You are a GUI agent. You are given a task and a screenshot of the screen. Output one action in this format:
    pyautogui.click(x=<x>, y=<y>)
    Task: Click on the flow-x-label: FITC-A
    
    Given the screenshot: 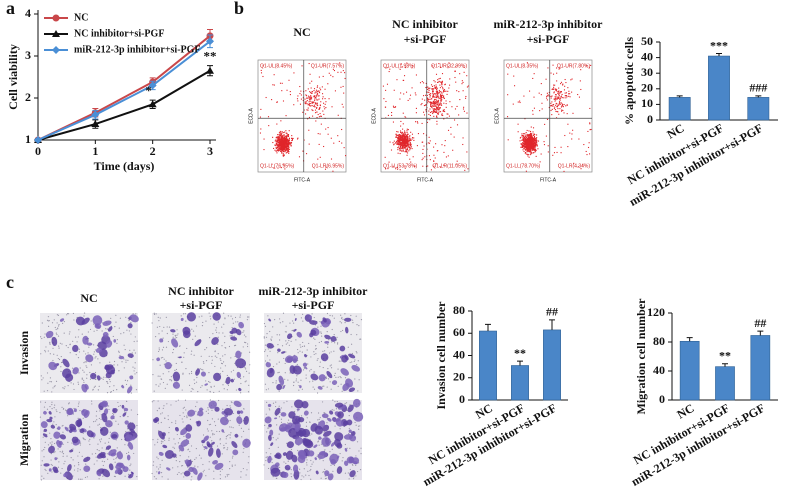 What is the action you would take?
    pyautogui.click(x=425, y=180)
    